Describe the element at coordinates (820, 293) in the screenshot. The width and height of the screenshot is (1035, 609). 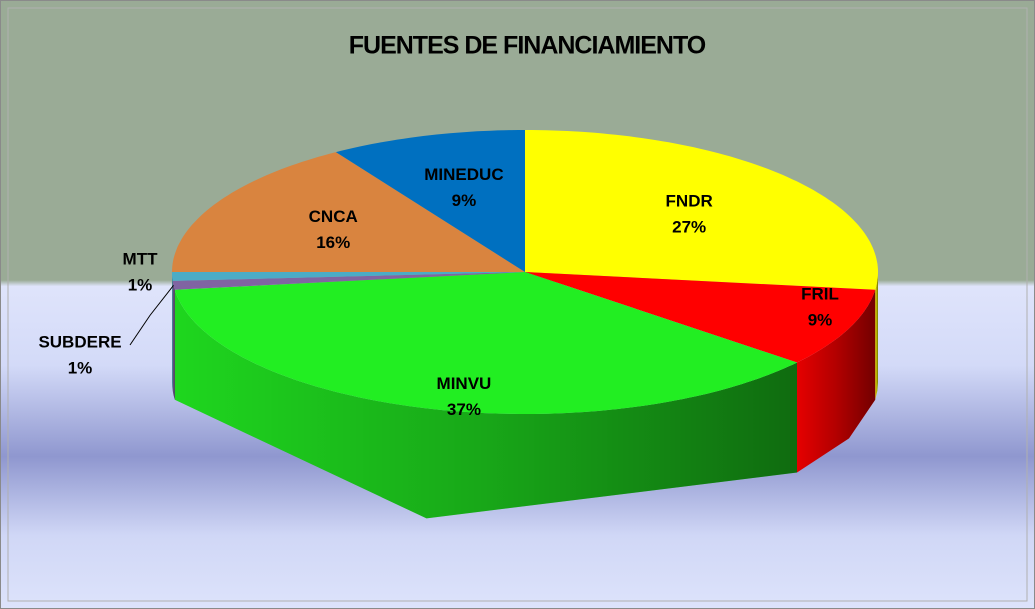
I see `data-label-name: FRIL` at that location.